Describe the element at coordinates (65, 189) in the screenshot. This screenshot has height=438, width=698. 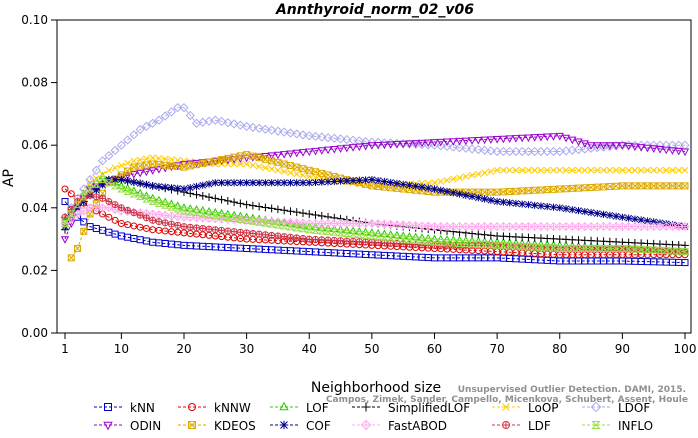
I see `point-knnw` at that location.